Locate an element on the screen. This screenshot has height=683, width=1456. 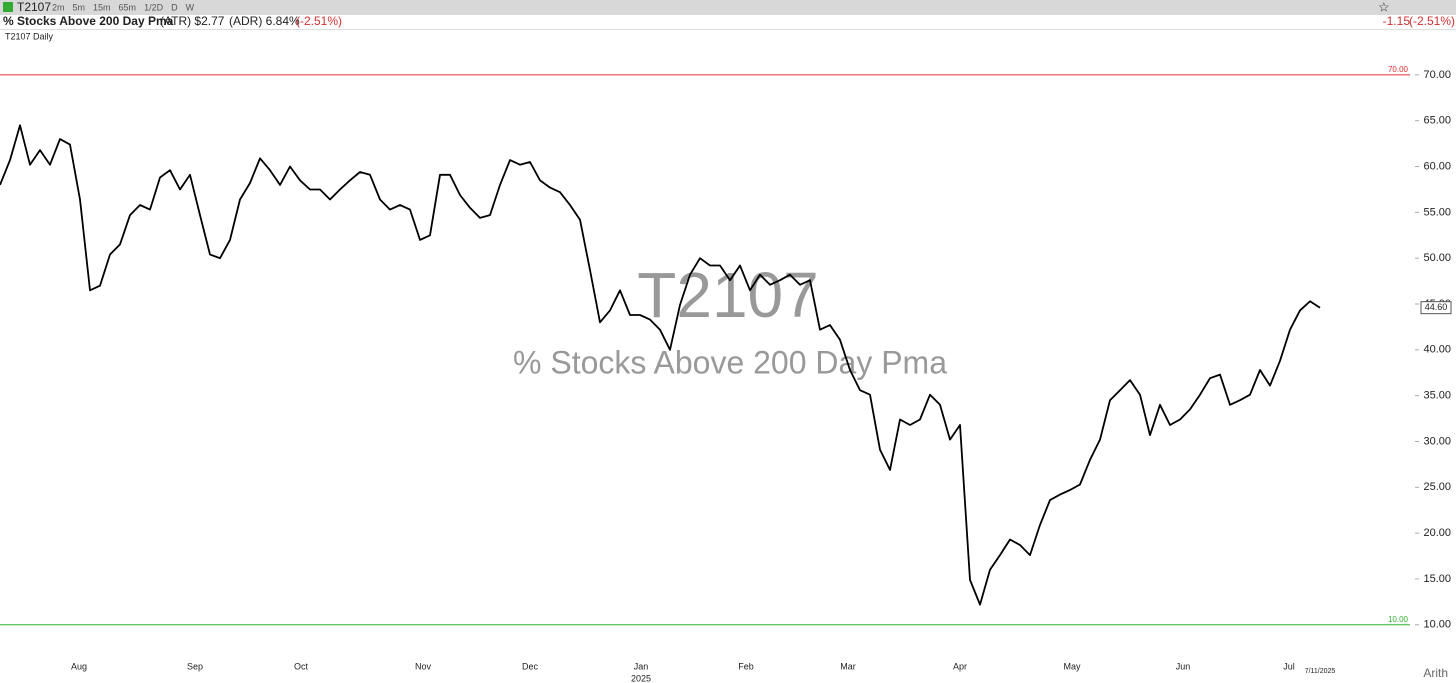
x-sublabel: 2025 is located at coordinates (641, 678).